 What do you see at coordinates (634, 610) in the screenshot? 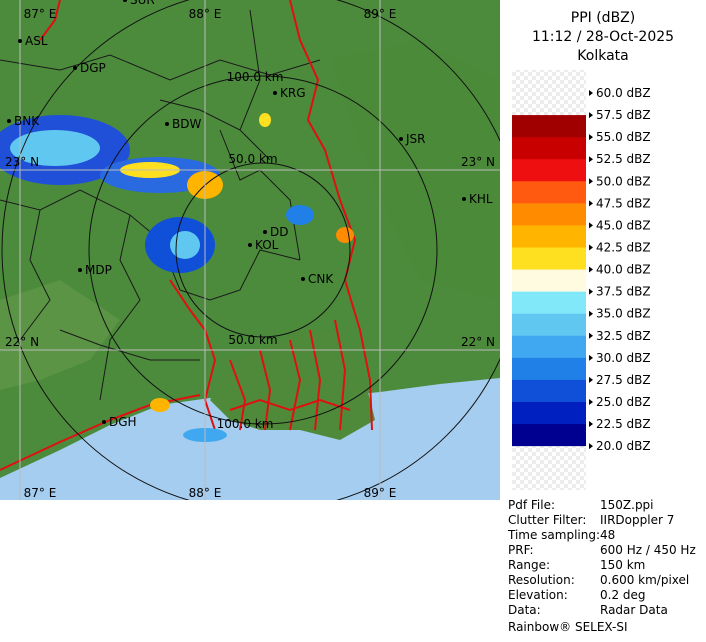
I see `info-value: Radar Data` at bounding box center [634, 610].